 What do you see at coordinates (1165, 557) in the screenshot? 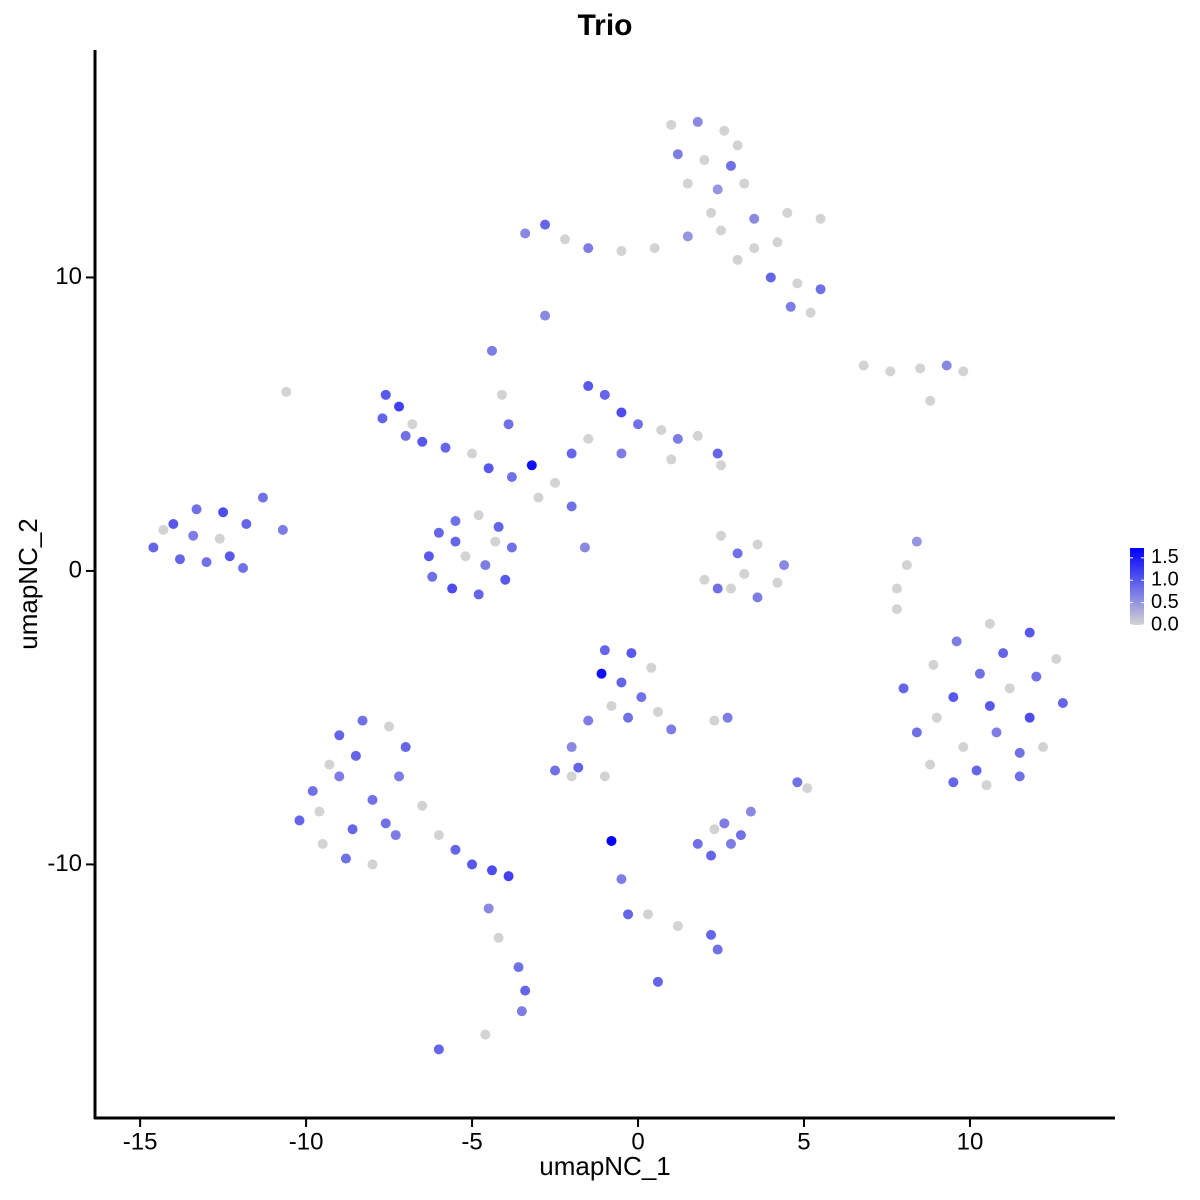
I see `color-tick-label: 1.5` at bounding box center [1165, 557].